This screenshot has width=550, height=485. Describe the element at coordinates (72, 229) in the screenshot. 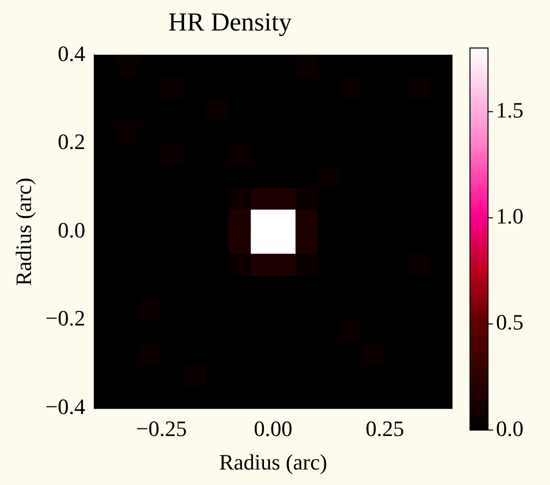

I see `y-tick-label: 0.0` at that location.